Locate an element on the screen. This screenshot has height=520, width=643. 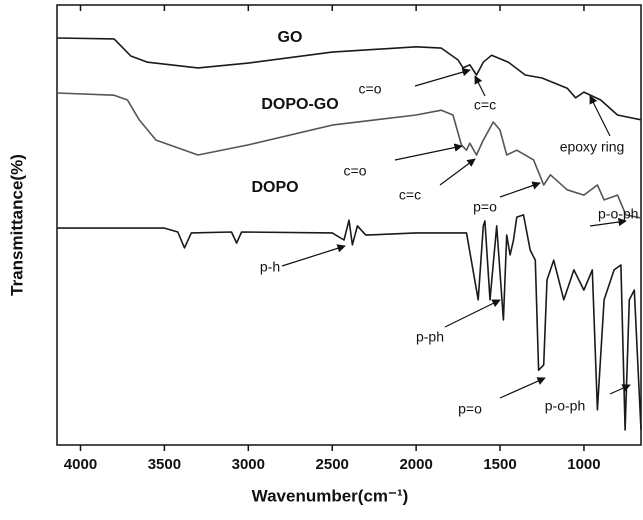
series-label: GO is located at coordinates (290, 37).